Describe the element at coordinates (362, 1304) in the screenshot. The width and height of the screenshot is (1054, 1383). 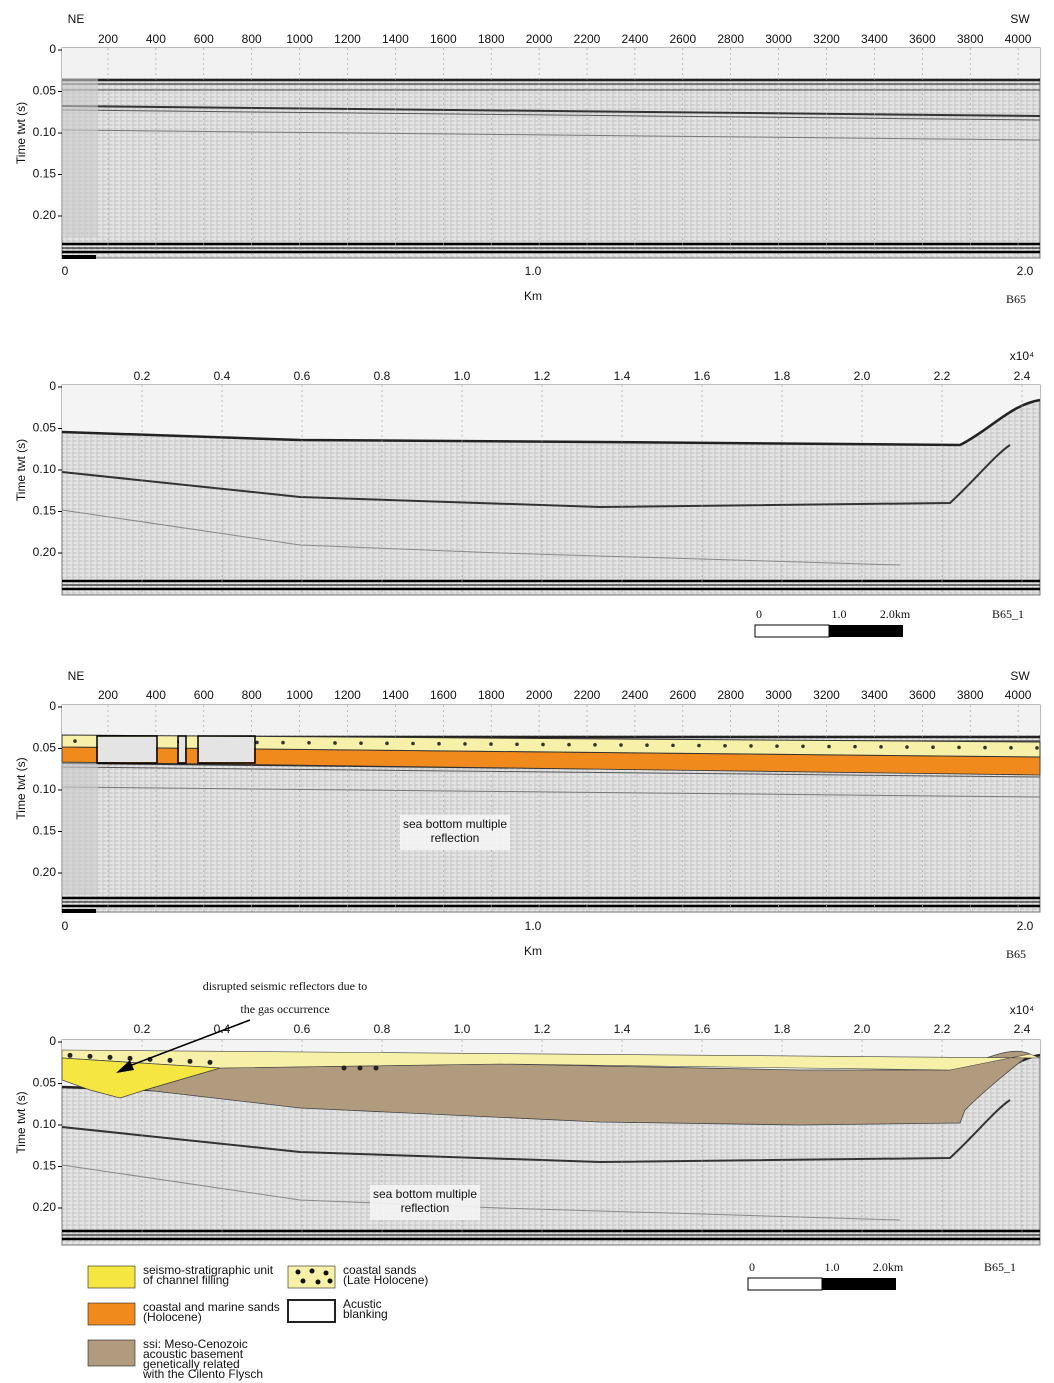
I see `legend-label: Acustic` at that location.